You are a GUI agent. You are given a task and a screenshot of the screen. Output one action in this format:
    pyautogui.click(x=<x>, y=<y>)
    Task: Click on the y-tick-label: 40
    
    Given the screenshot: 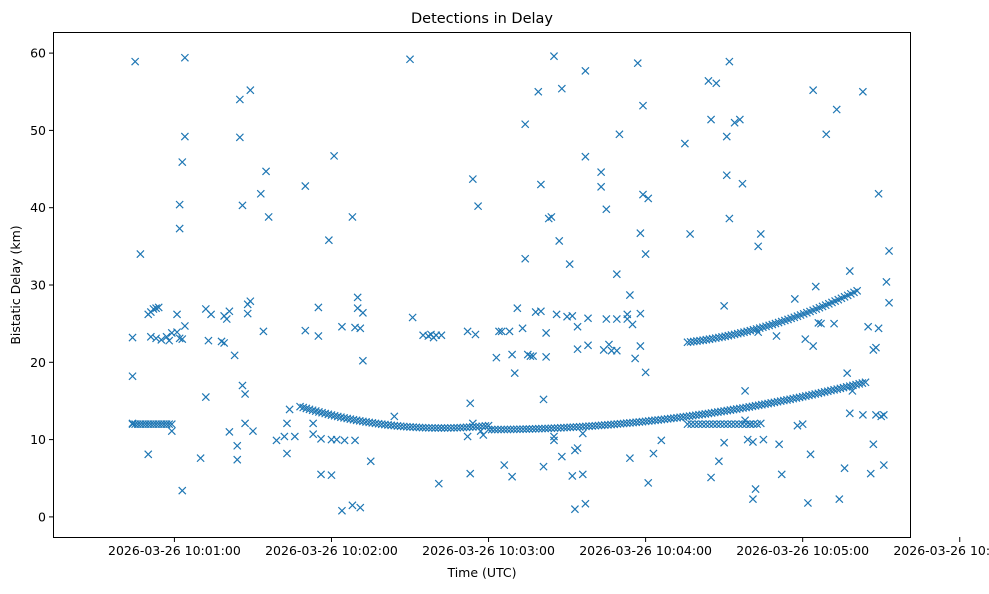 What is the action you would take?
    pyautogui.click(x=38, y=207)
    